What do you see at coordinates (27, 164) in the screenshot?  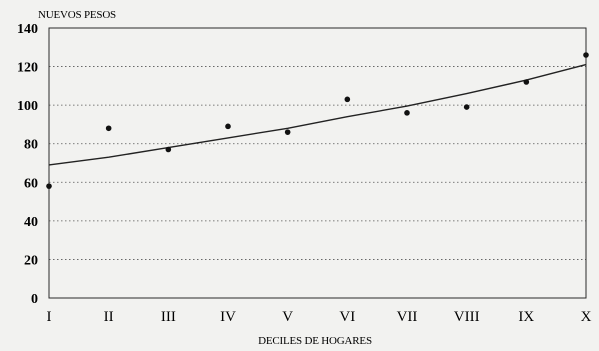 I see `y-ticks: 0 20 40 60 80 100 120 140` at bounding box center [27, 164].